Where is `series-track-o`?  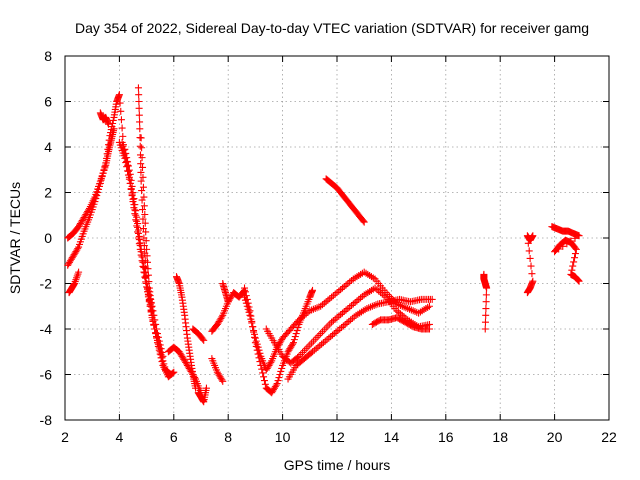 series-track-o is located at coordinates (217, 370).